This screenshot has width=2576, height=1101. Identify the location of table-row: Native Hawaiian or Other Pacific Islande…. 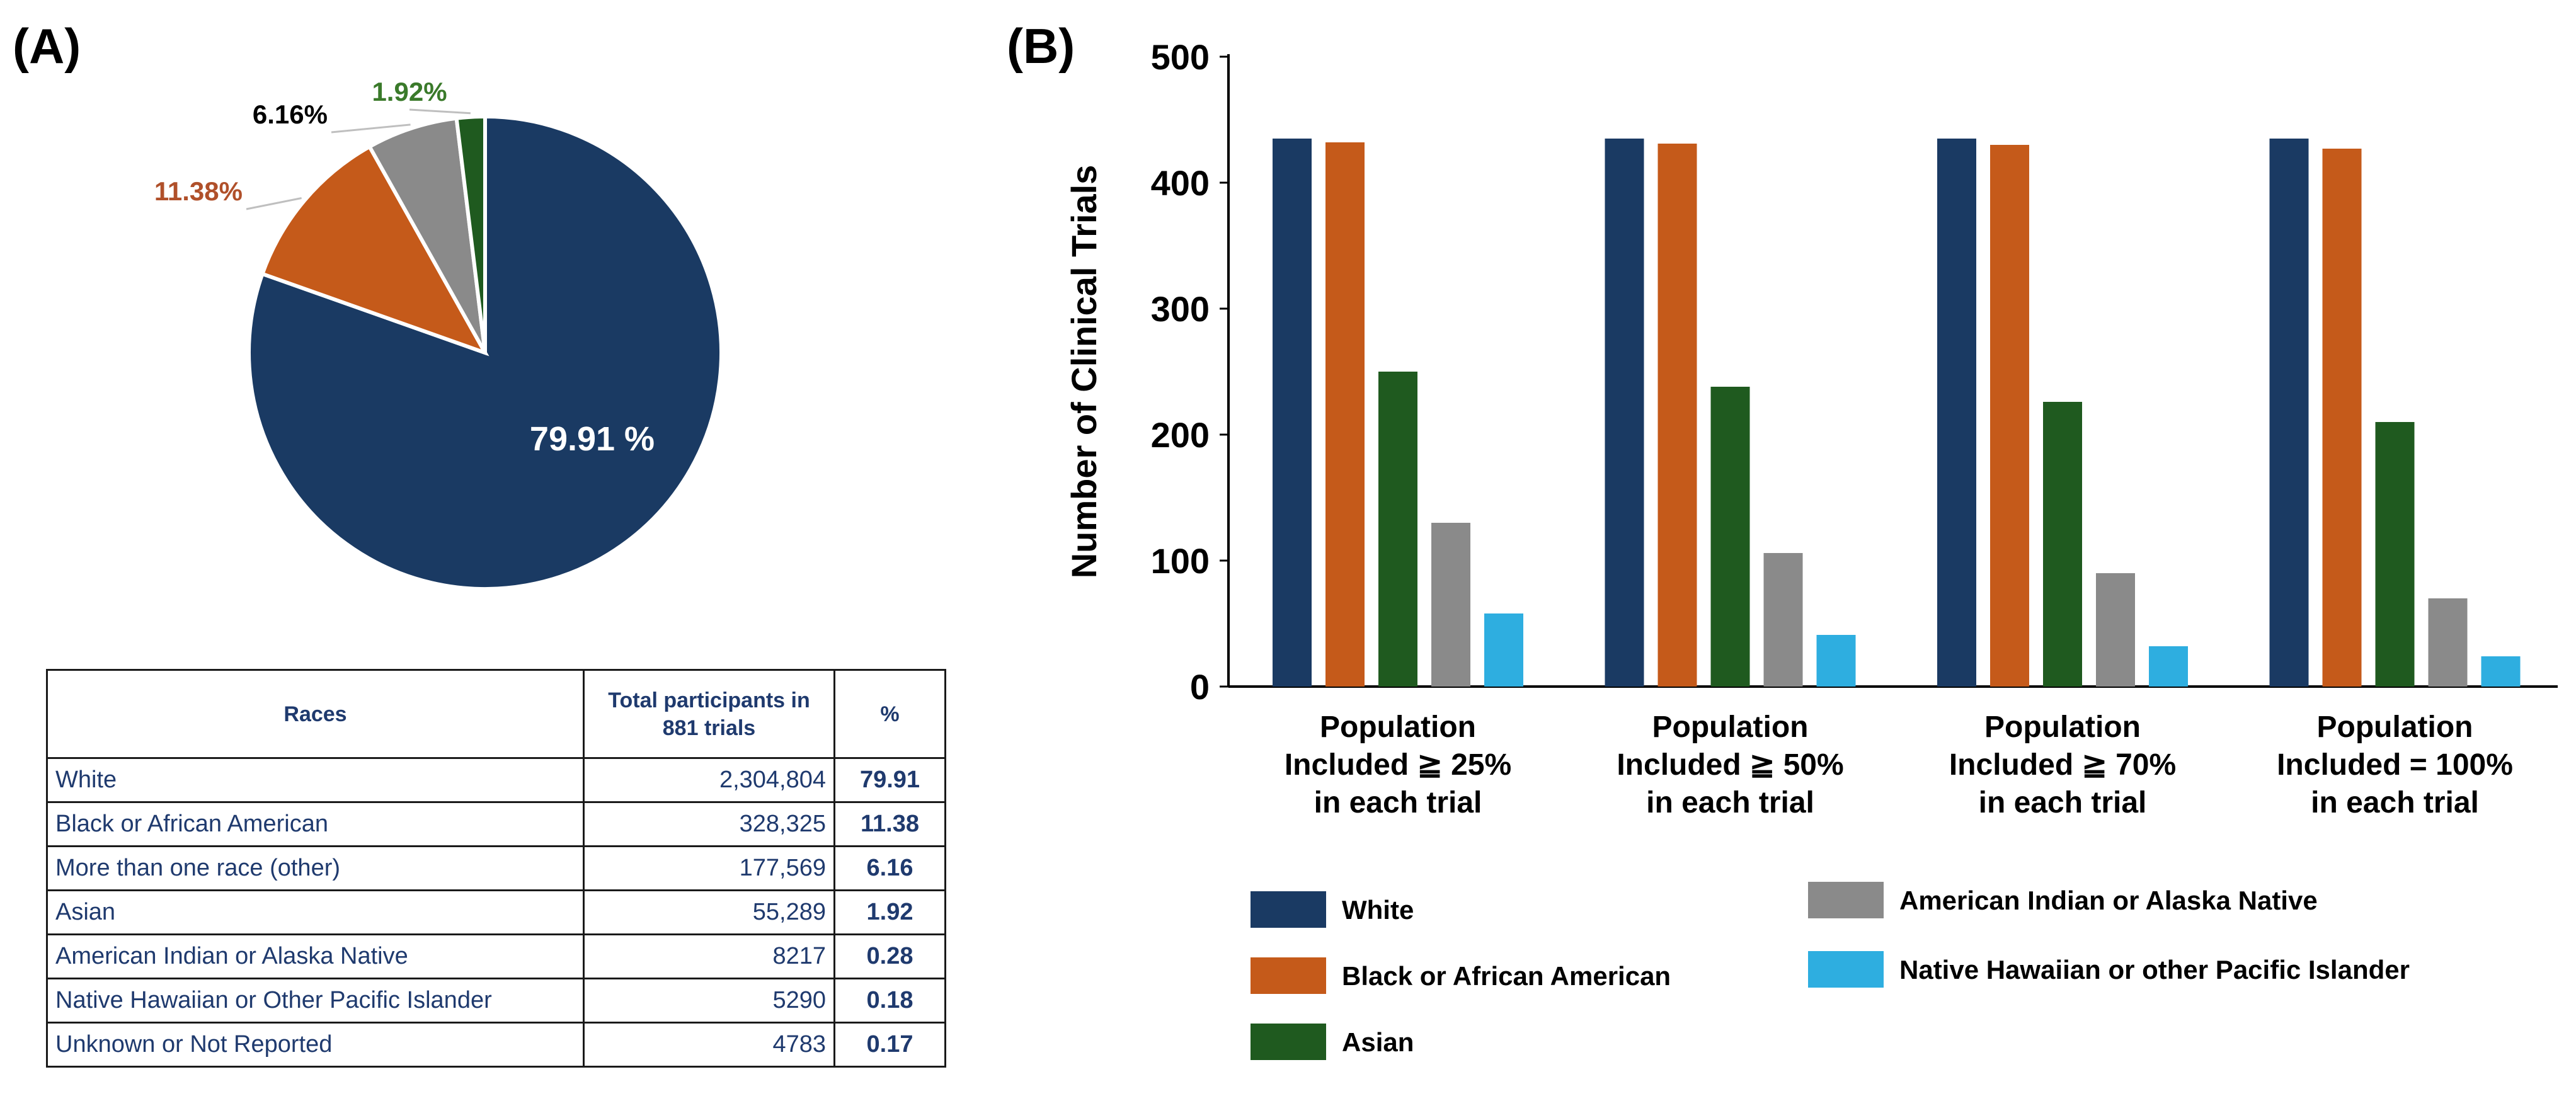
(496, 1001).